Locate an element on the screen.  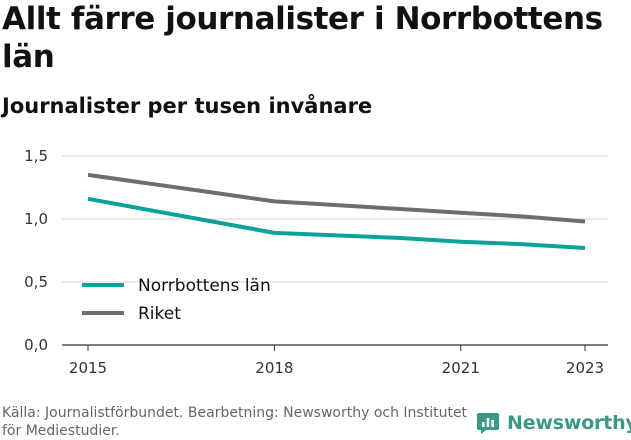
x-tick-label: 2015 is located at coordinates (88, 368).